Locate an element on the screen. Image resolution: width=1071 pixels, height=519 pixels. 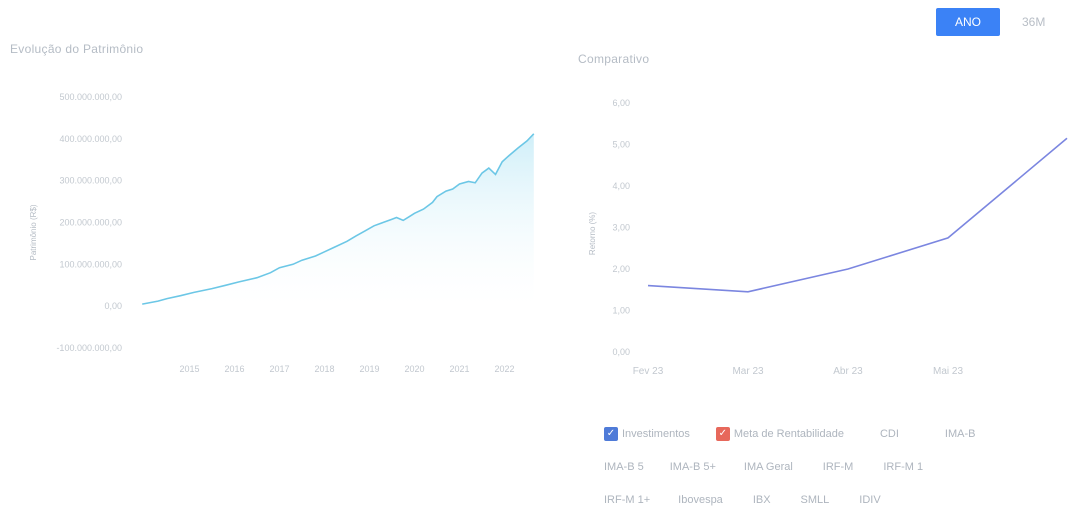
legend-item: IMA-B 5+ is located at coordinates (693, 467).